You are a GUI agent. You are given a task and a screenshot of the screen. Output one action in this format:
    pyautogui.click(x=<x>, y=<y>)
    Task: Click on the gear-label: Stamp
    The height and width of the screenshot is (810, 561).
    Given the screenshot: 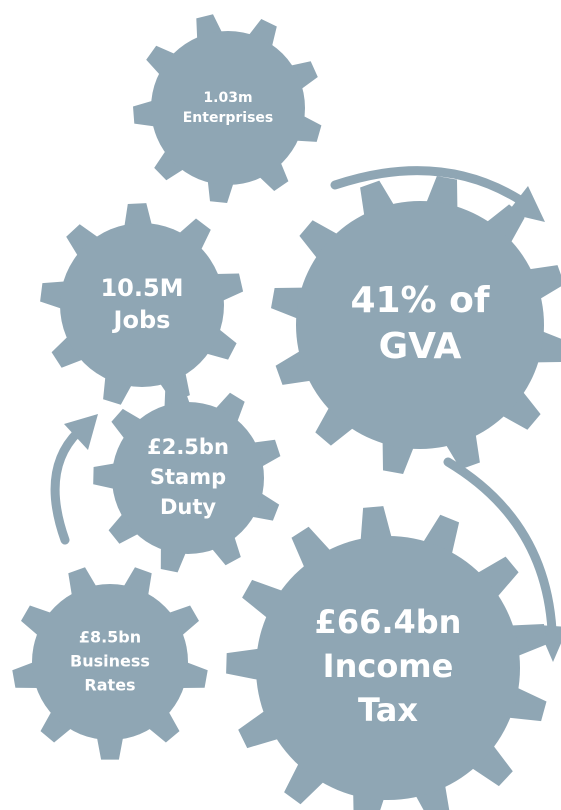 What is the action you would take?
    pyautogui.click(x=188, y=477)
    